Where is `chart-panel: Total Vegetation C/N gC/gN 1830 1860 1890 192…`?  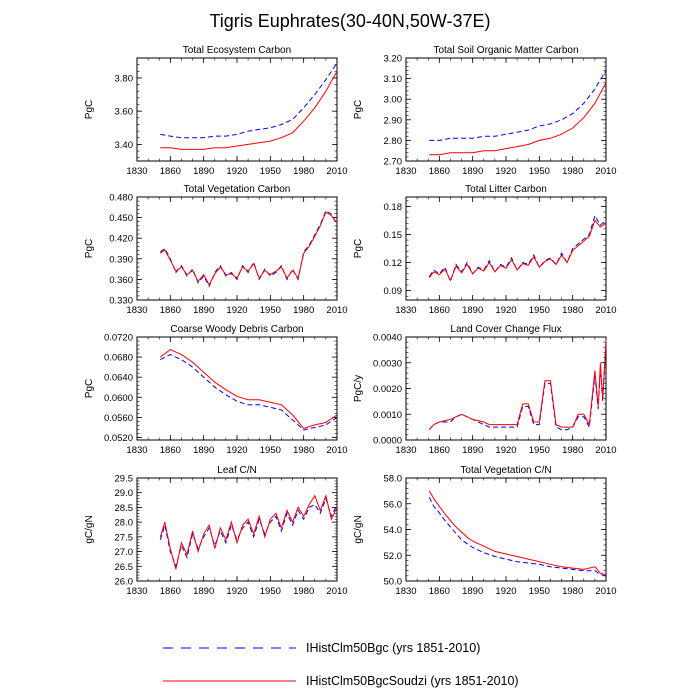 chart-panel: Total Vegetation C/N gC/gN 1830 1860 1890 192… is located at coordinates (485, 531).